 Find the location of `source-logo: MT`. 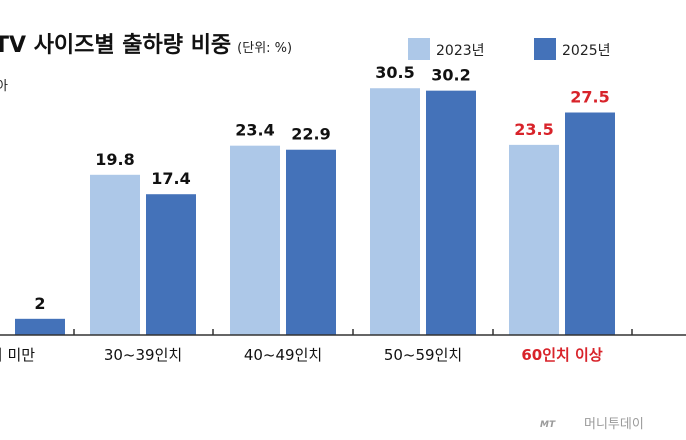

source-logo: MT is located at coordinates (548, 425).